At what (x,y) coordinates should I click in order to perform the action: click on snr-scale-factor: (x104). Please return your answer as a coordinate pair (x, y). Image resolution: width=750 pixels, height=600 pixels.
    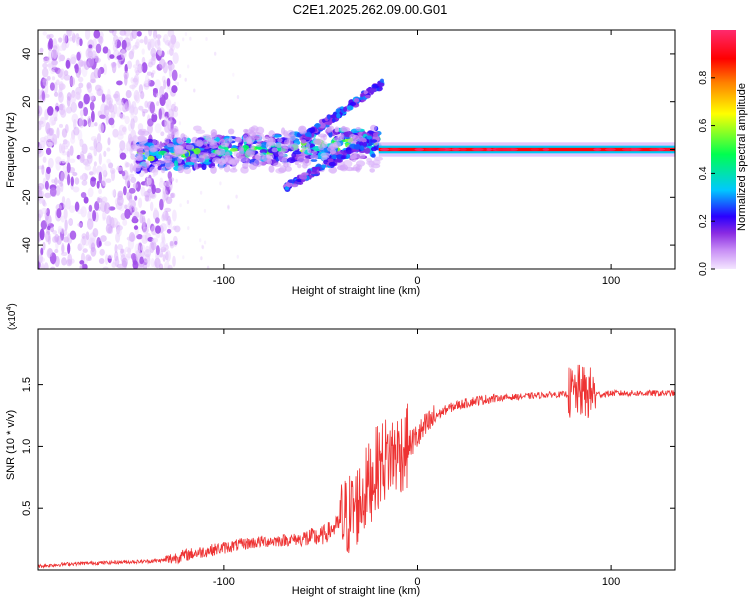
    Looking at the image, I should click on (12, 316).